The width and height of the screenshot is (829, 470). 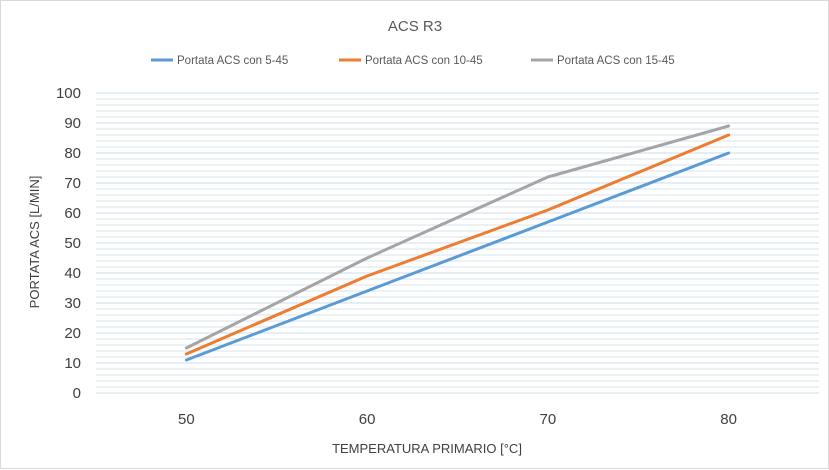 I want to click on y-tick-label: 0, so click(x=77, y=393).